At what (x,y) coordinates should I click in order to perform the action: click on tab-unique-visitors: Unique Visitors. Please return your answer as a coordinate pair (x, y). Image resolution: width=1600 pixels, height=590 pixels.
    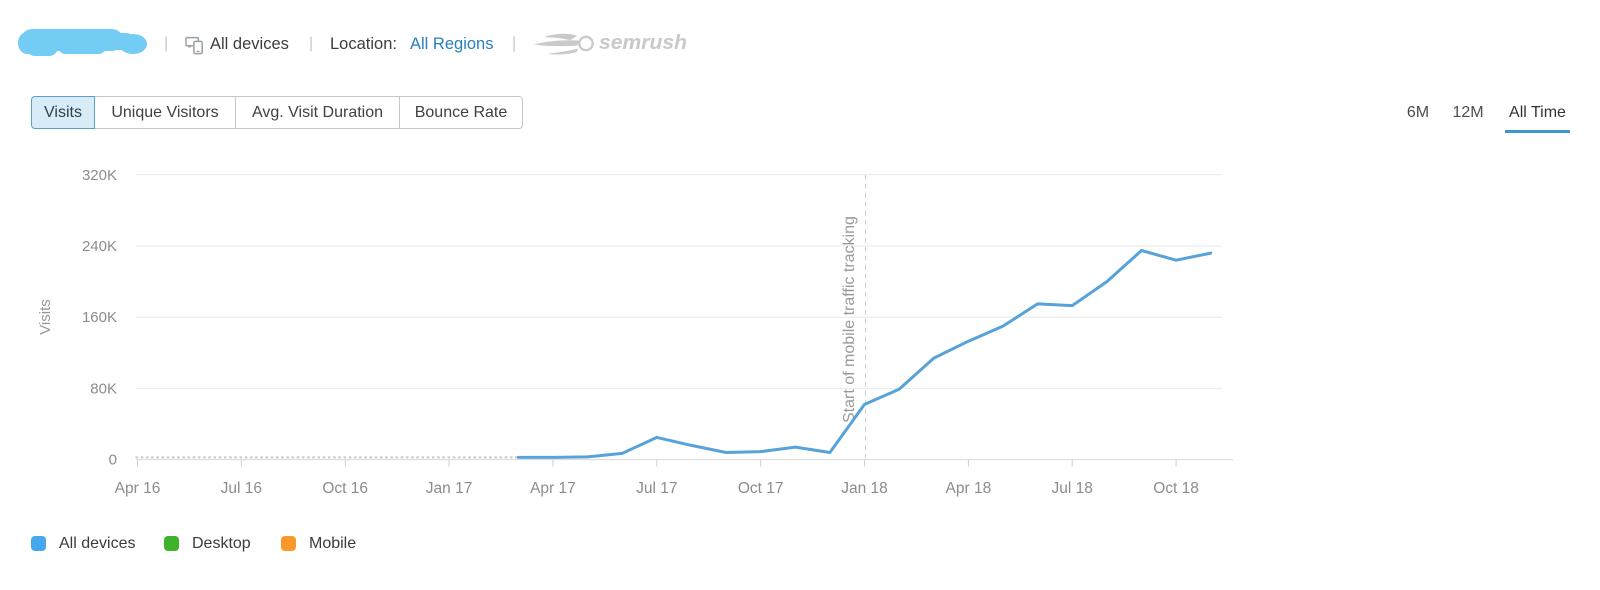
    Looking at the image, I should click on (165, 112).